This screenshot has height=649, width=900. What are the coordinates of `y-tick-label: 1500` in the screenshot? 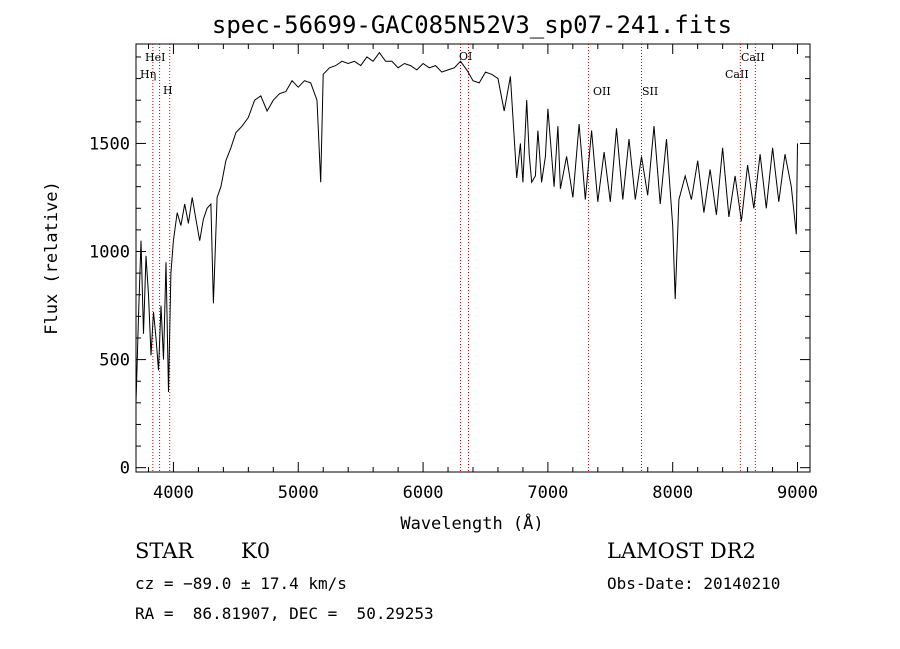 It's located at (109, 144).